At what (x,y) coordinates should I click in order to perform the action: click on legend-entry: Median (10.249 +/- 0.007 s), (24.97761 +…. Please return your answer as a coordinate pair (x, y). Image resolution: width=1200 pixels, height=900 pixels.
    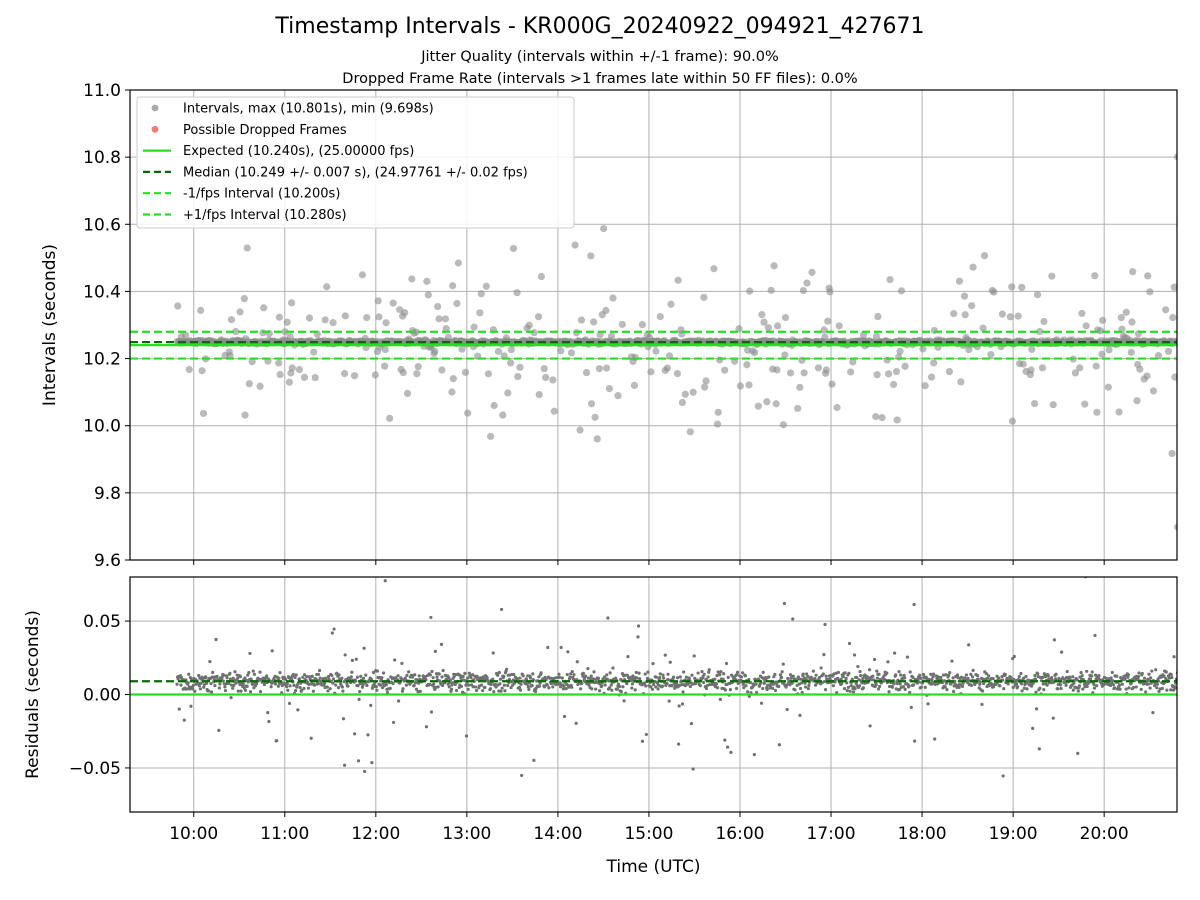
    Looking at the image, I should click on (335, 172).